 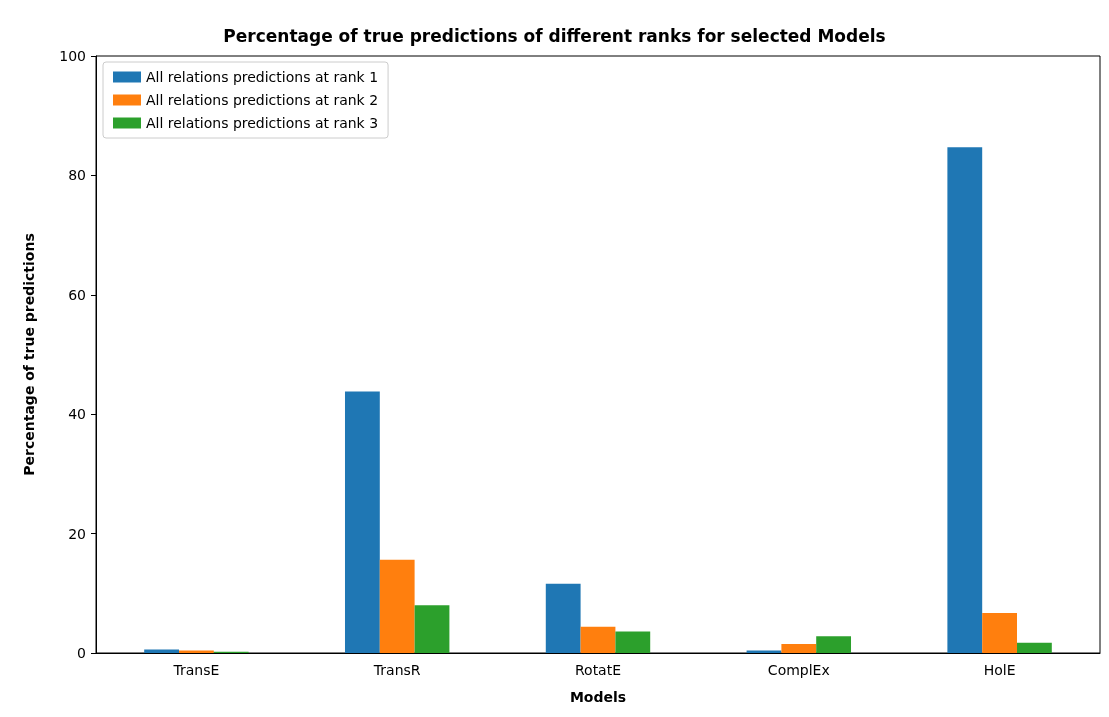 I want to click on x-tick-label: RotatE, so click(x=598, y=670).